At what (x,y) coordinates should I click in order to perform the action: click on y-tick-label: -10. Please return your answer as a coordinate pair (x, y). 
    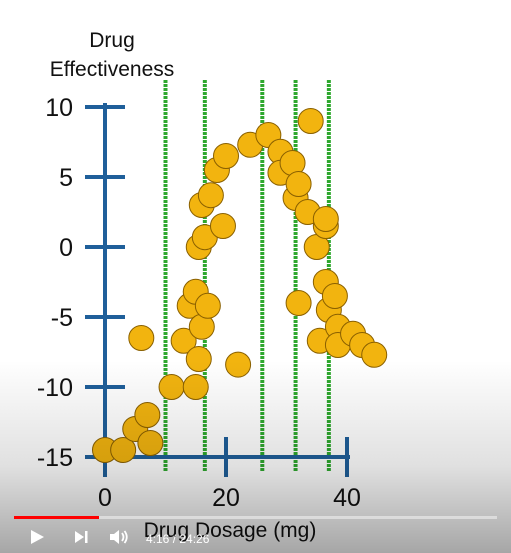
    Looking at the image, I should click on (55, 388).